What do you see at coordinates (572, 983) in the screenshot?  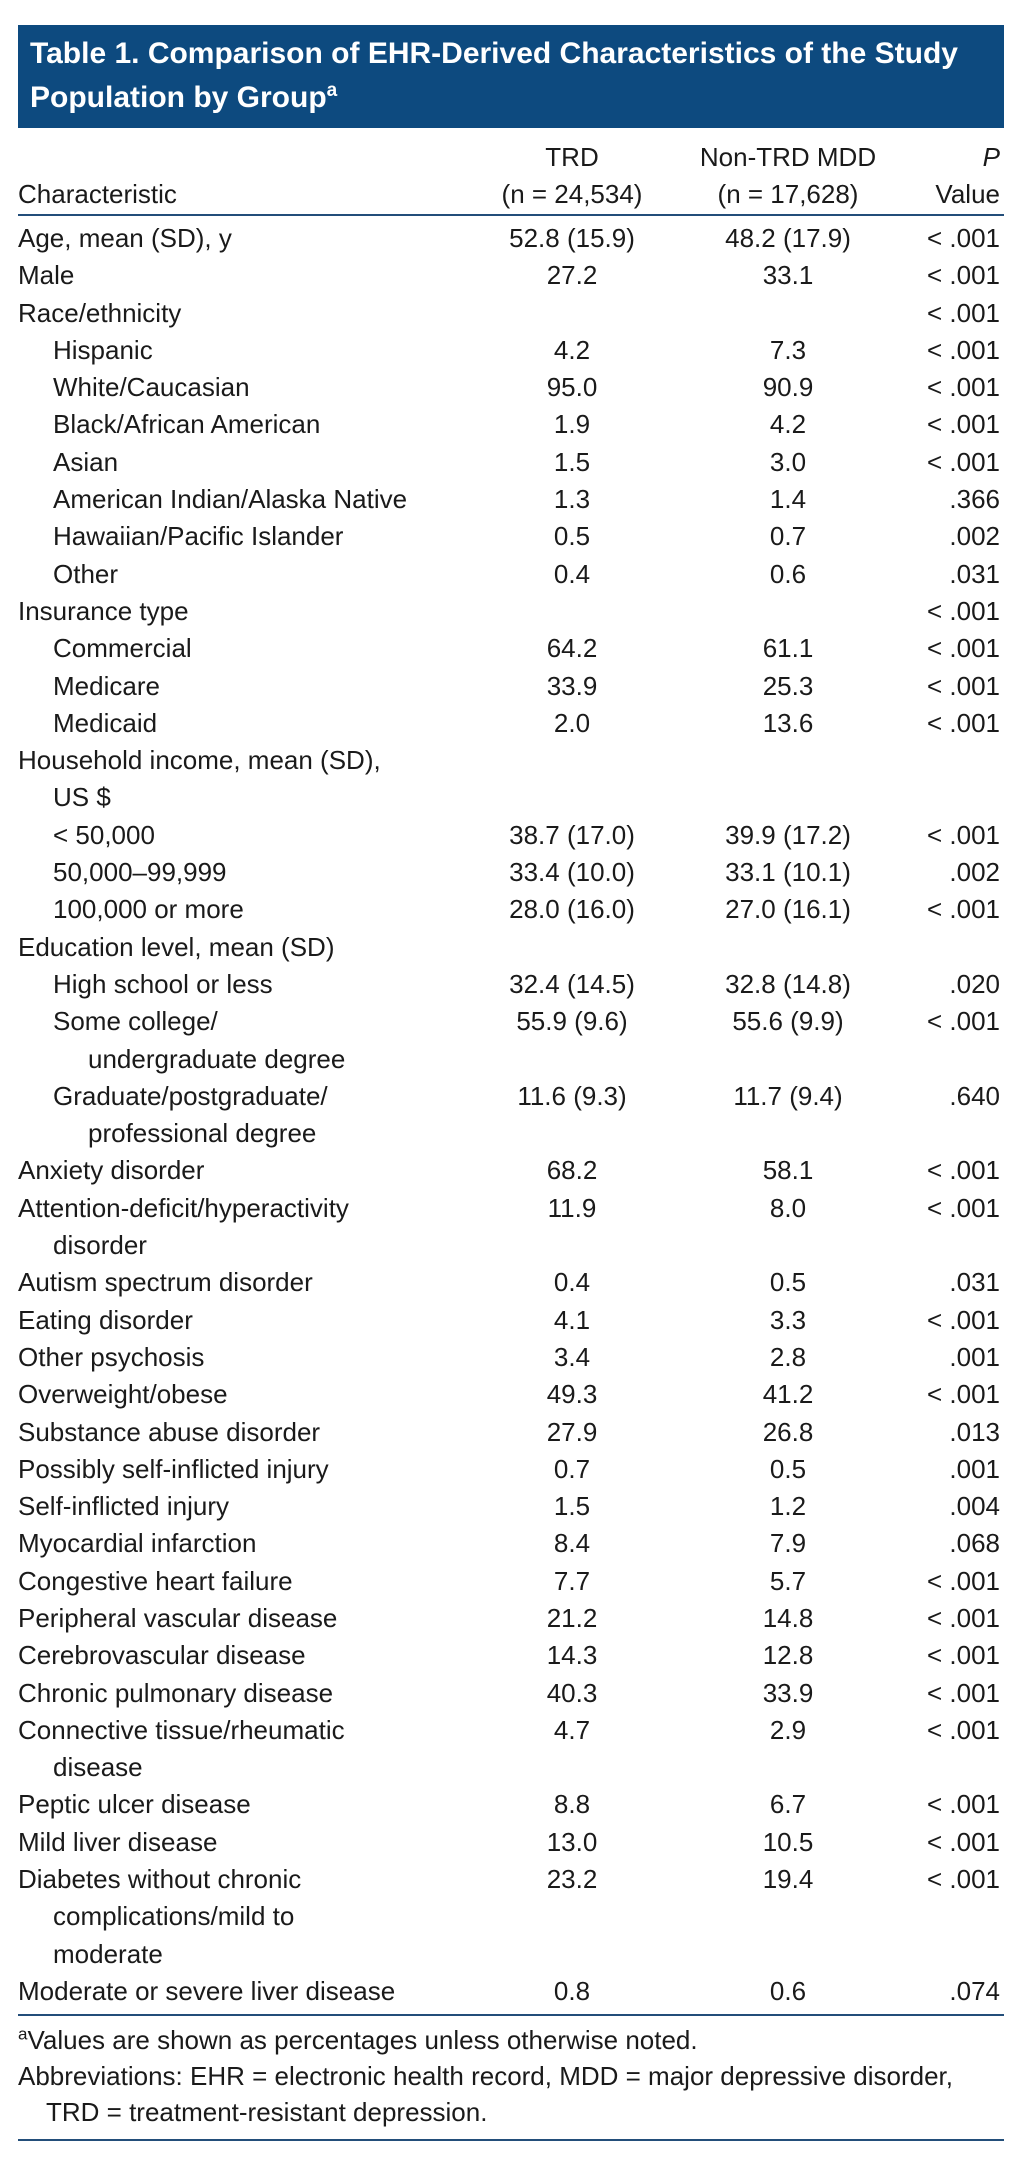 I see `trd-value: 32.4 (14.5)` at bounding box center [572, 983].